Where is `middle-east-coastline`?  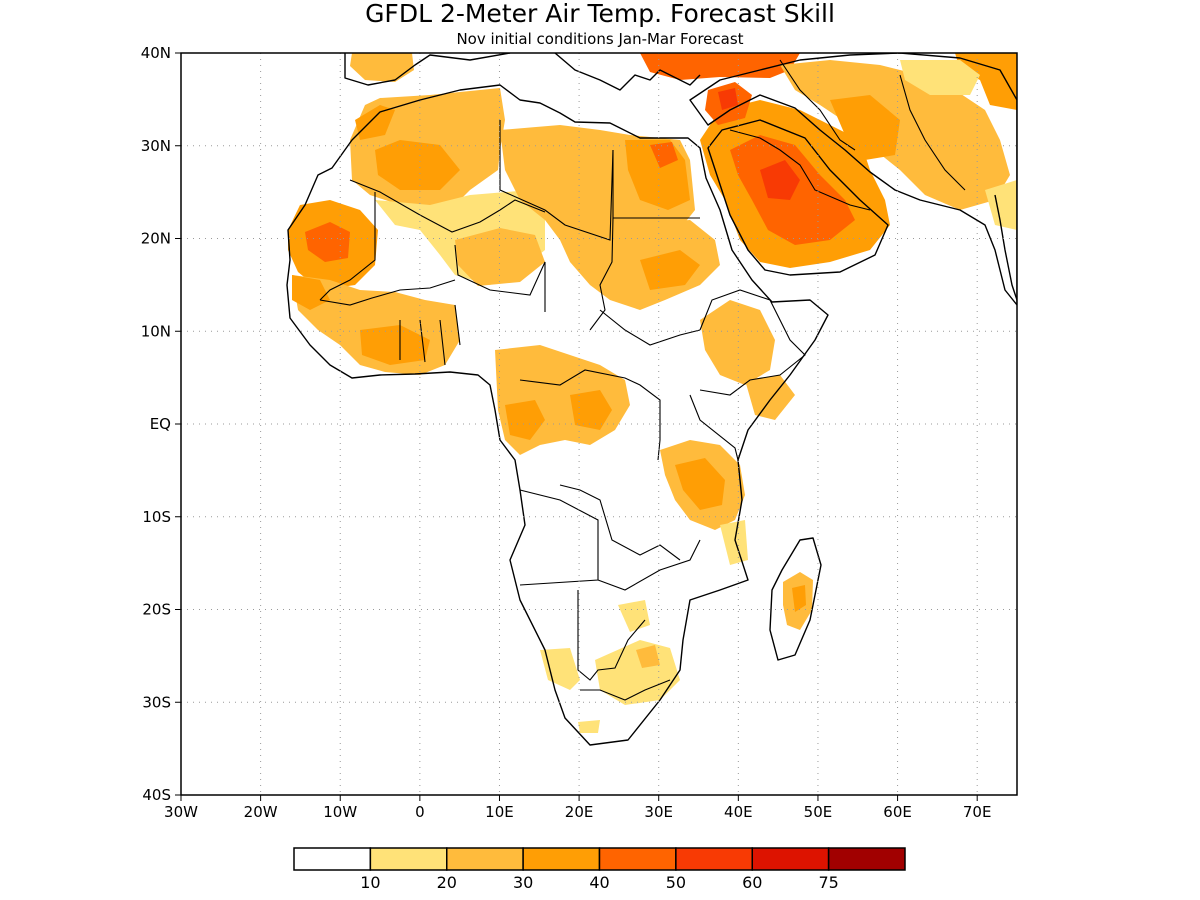
middle-east-coastline is located at coordinates (853, 179).